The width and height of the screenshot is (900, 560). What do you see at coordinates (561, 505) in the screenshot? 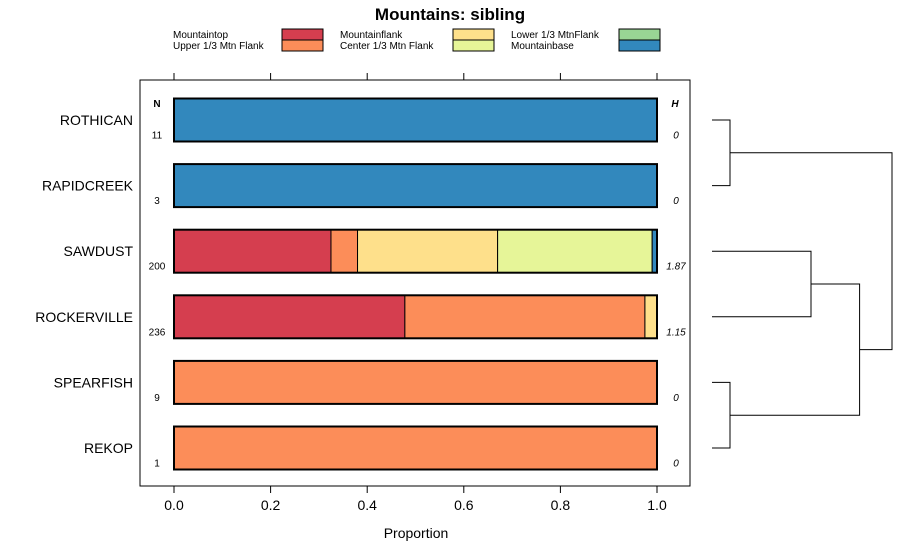
I see `x-tick-label: 0.8` at bounding box center [561, 505].